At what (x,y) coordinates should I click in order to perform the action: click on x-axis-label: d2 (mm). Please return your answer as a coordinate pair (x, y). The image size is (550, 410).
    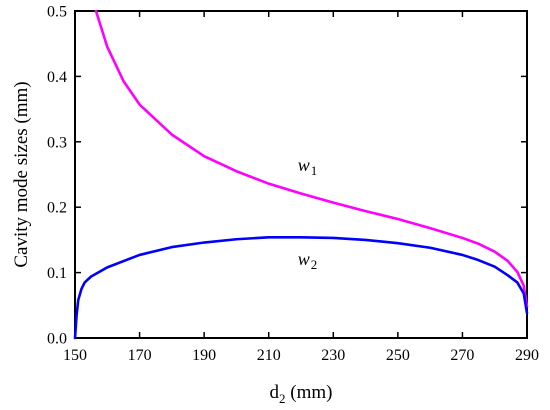
    Looking at the image, I should click on (301, 394).